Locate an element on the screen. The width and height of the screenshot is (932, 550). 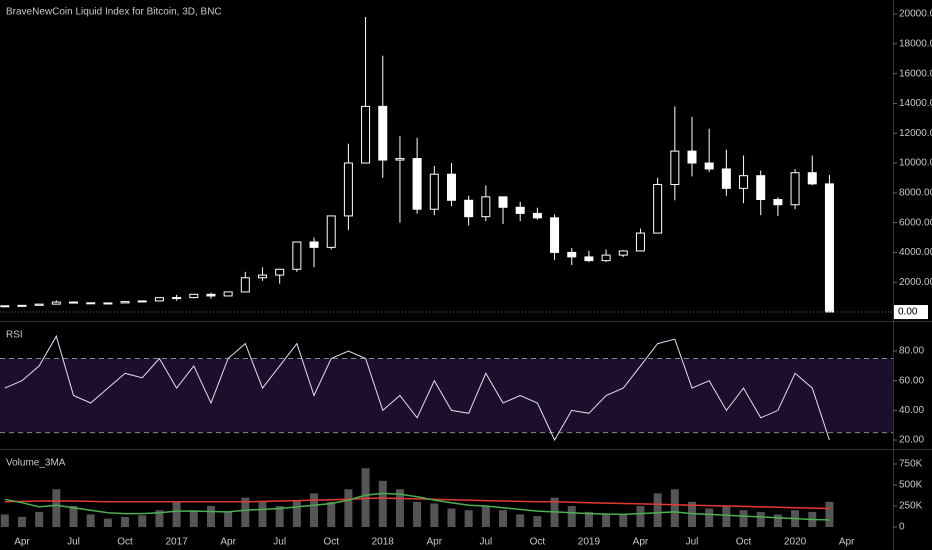
y-tick-label: 80.00 is located at coordinates (911, 351).